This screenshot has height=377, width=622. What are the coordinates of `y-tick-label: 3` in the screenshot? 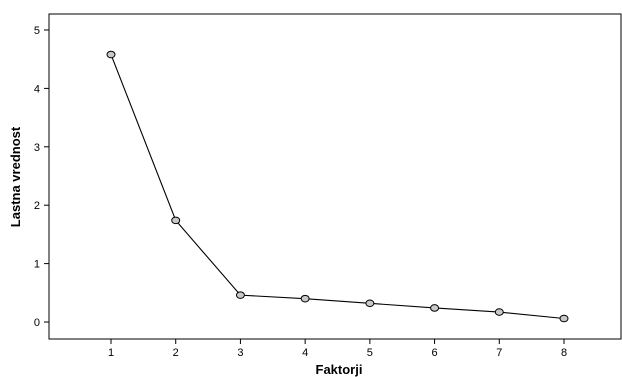 It's located at (37, 148).